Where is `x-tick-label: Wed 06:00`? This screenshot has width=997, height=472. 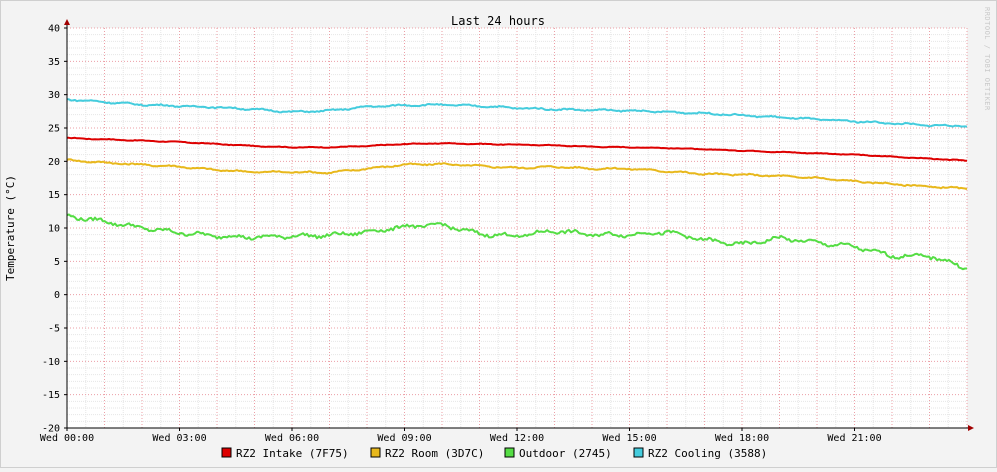 x-tick-label: Wed 06:00 is located at coordinates (292, 438).